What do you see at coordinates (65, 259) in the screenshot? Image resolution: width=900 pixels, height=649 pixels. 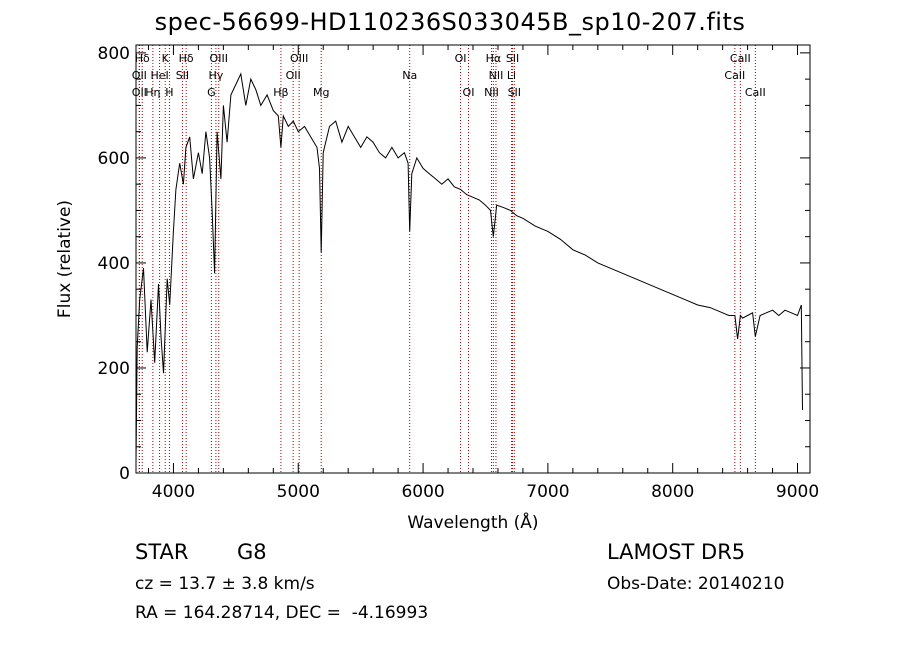 I see `y-axis-label: Flux (relative)` at bounding box center [65, 259].